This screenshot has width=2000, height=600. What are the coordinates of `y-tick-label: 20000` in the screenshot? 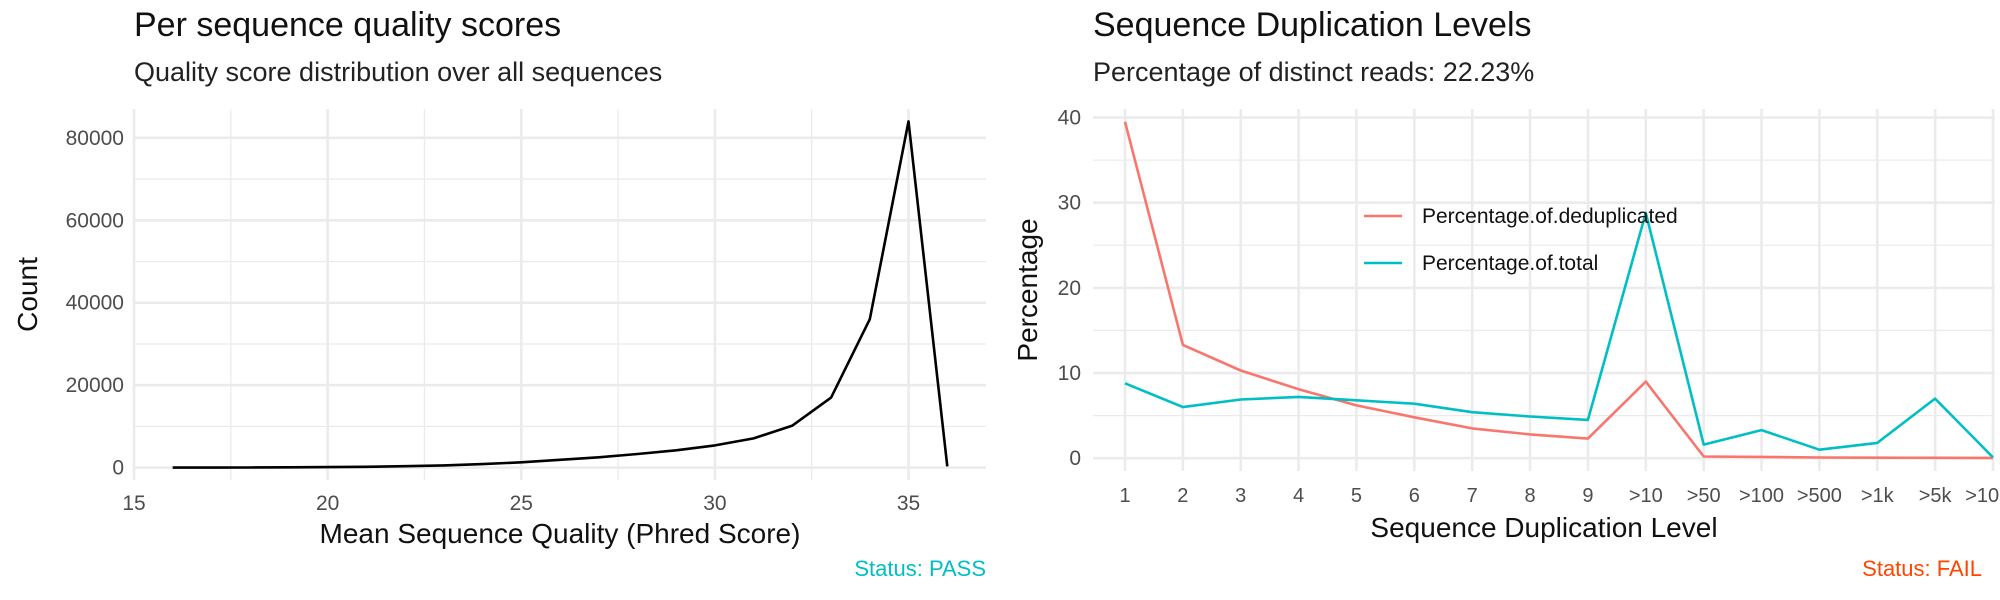 It's located at (95, 385).